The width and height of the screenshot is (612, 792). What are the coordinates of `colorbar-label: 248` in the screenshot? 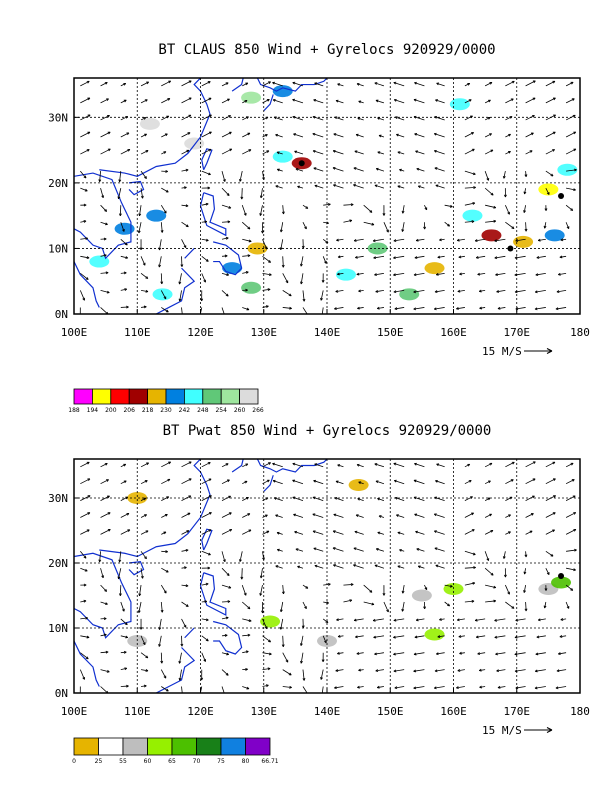 It's located at (203, 410).